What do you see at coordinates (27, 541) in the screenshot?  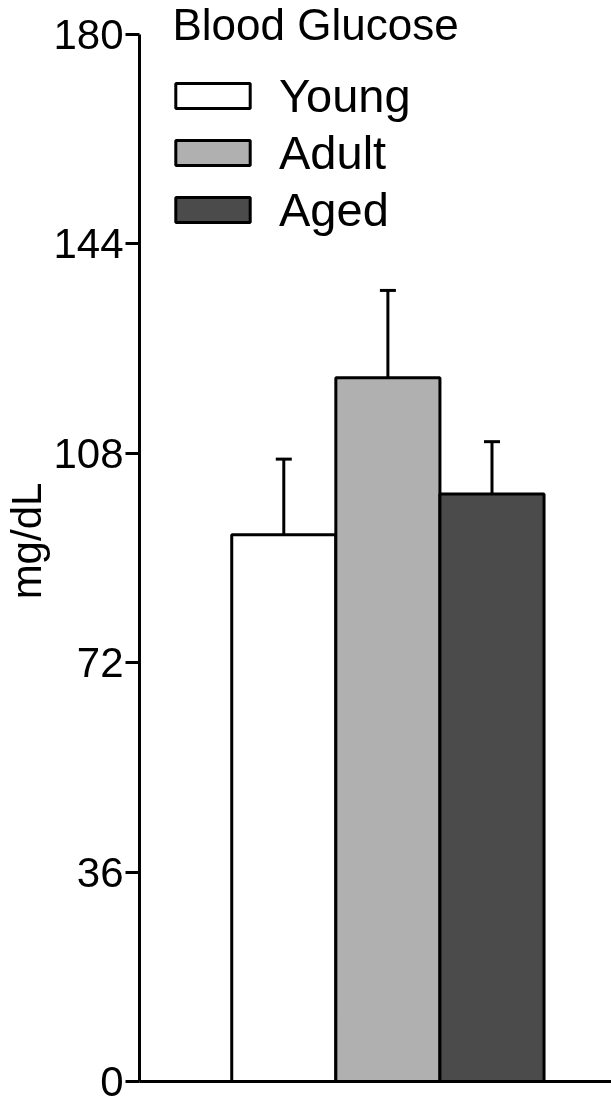 I see `y-axis-title: mg/dL` at bounding box center [27, 541].